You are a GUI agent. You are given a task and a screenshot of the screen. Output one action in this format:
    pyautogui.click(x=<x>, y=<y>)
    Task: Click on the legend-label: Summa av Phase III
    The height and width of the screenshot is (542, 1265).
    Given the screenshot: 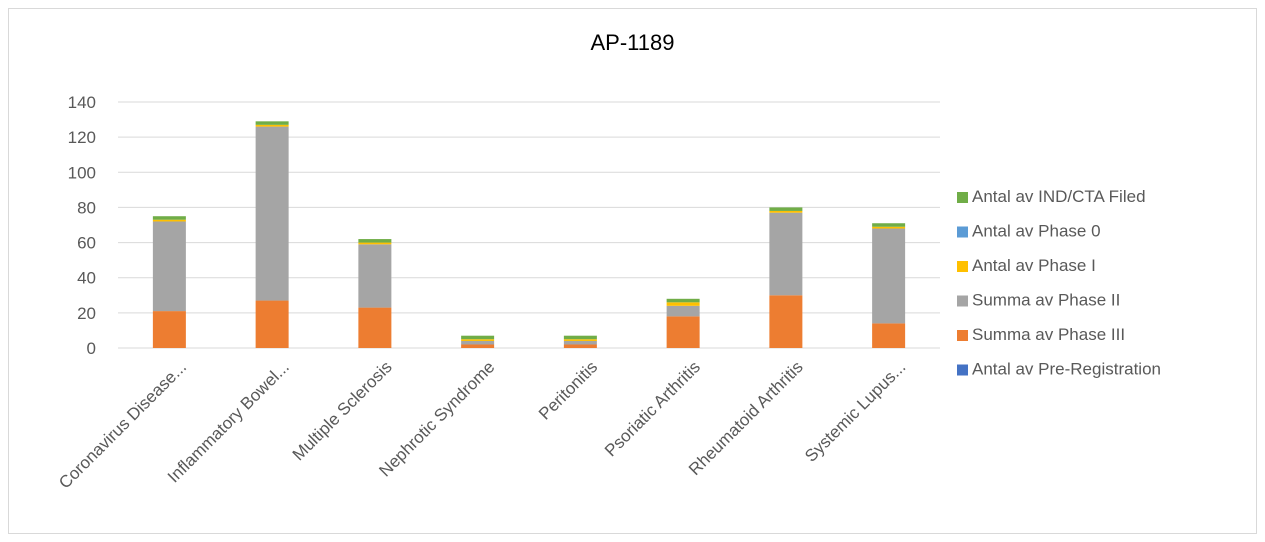 What is the action you would take?
    pyautogui.click(x=1048, y=334)
    